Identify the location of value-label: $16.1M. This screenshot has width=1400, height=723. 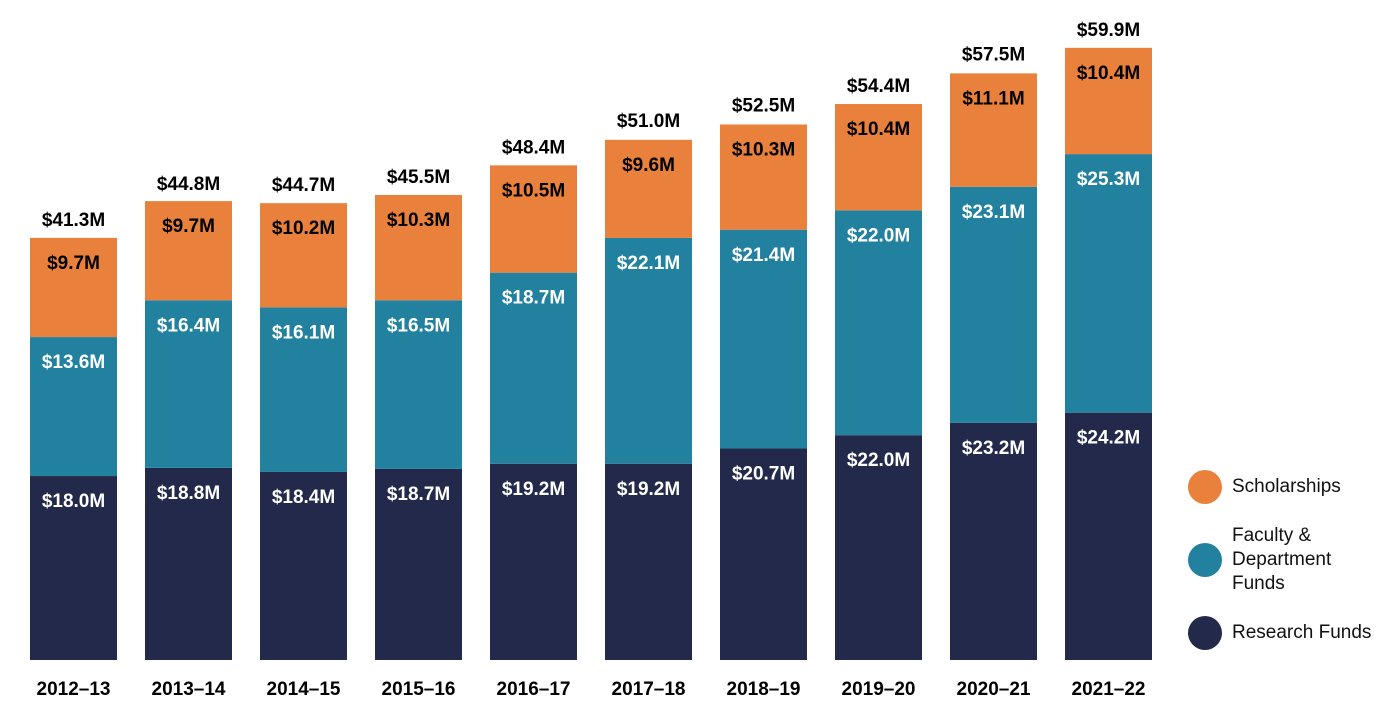
(303, 332).